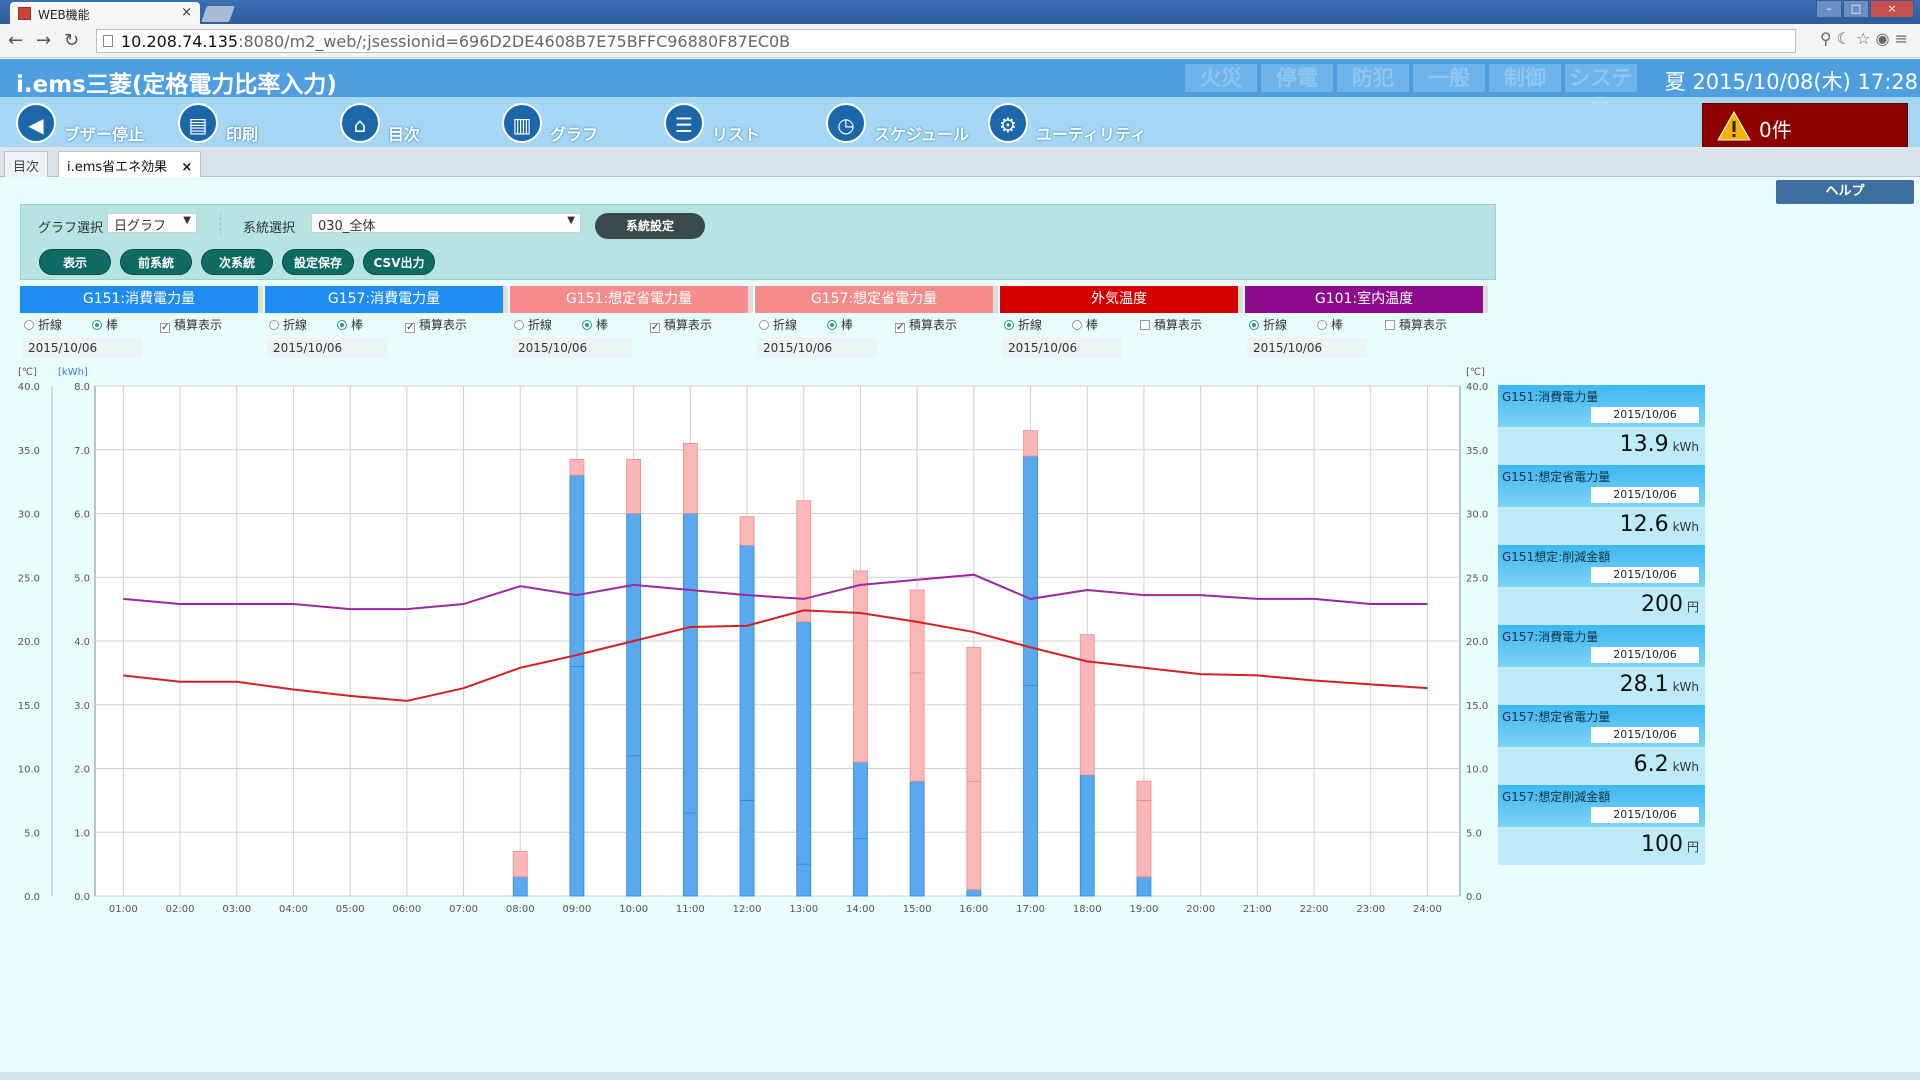  Describe the element at coordinates (1449, 78) in the screenshot. I see `category-general-button: 一般` at that location.